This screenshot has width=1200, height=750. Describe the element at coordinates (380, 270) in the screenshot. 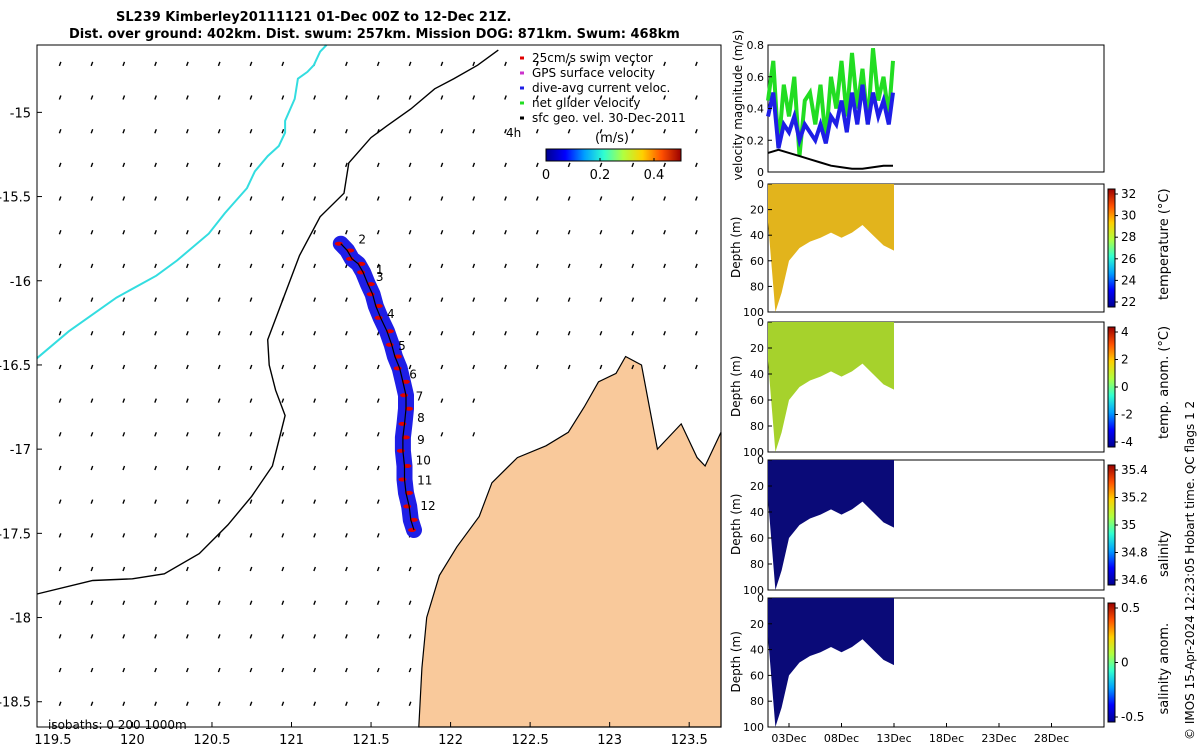

I see `track-day-label: 1` at that location.